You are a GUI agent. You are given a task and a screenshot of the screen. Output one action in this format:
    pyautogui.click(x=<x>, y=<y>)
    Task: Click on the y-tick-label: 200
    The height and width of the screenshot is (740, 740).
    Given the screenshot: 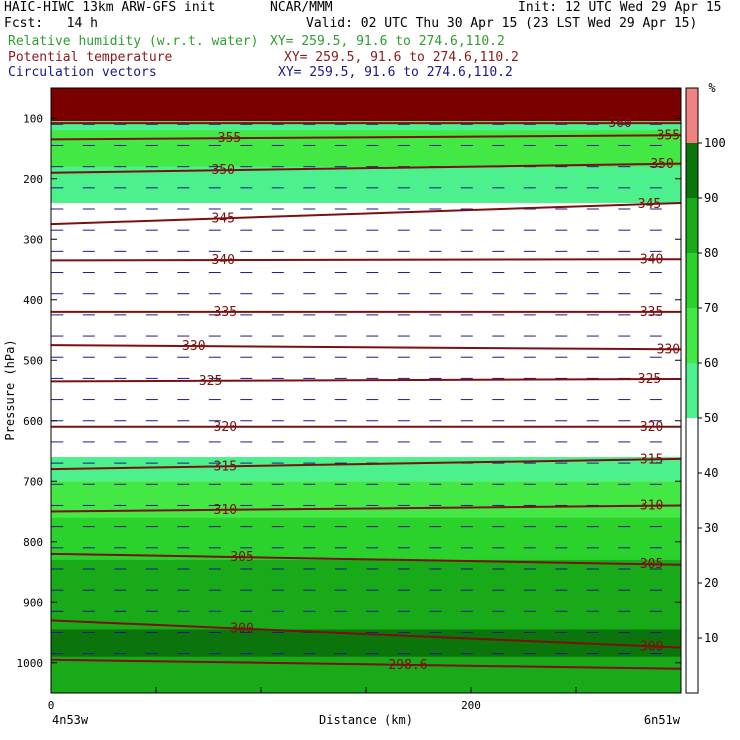 What is the action you would take?
    pyautogui.click(x=33, y=179)
    